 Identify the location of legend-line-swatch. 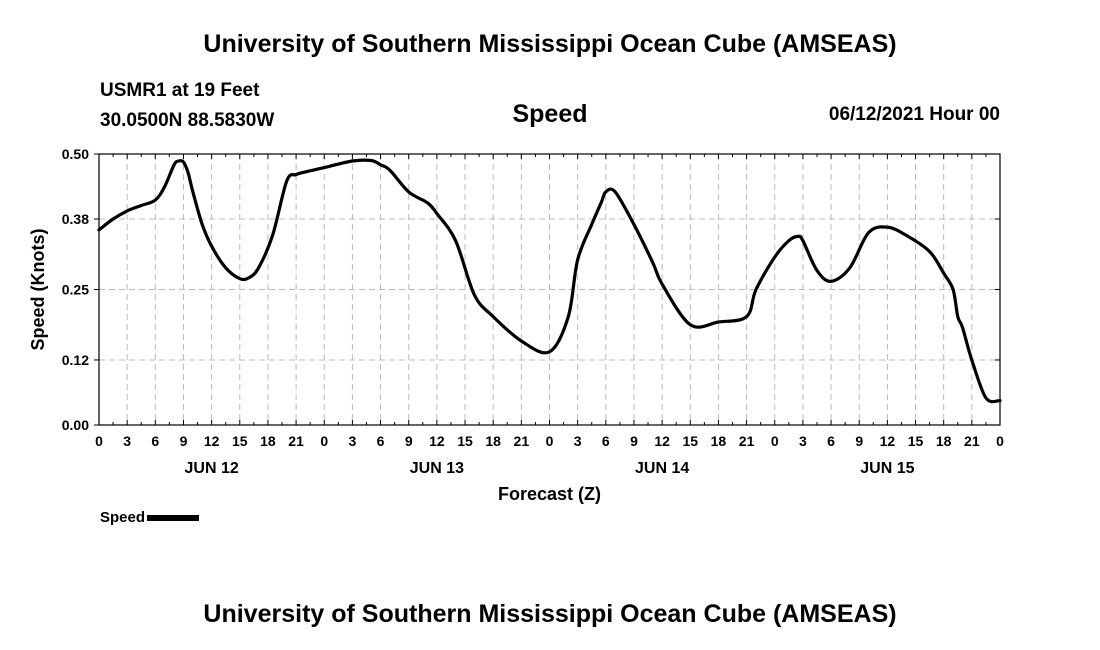
(173, 517).